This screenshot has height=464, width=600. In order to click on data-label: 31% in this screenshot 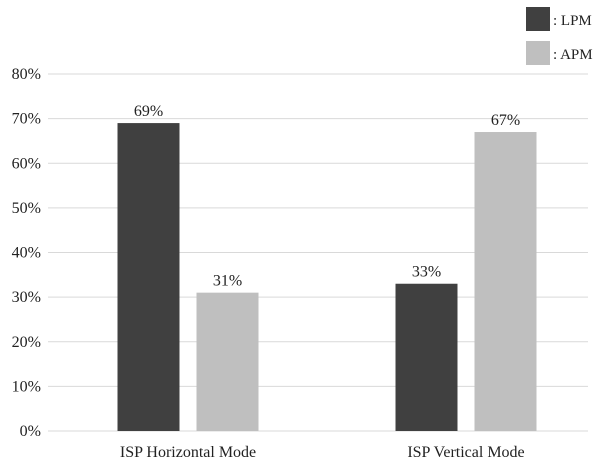, I will do `click(227, 281)`.